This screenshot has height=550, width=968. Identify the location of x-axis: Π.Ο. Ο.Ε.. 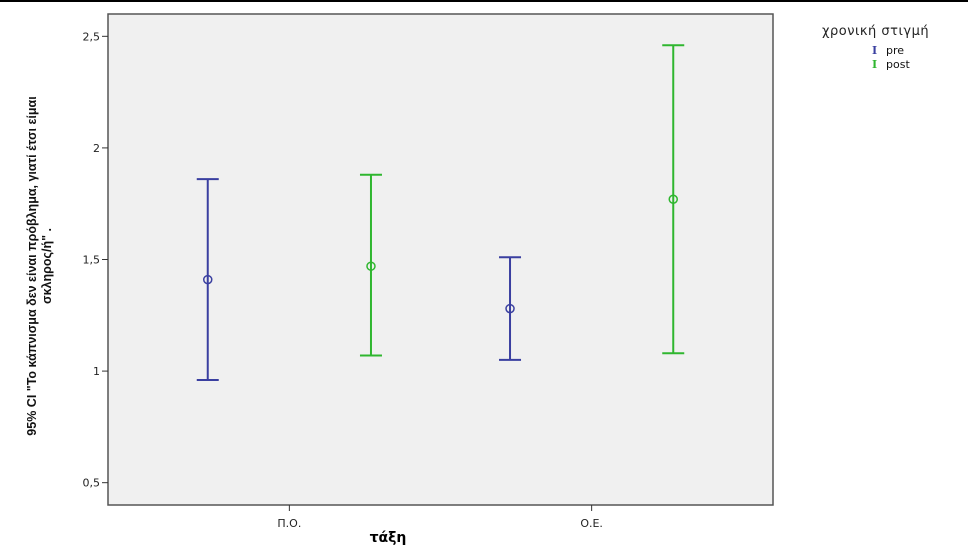
(440, 517).